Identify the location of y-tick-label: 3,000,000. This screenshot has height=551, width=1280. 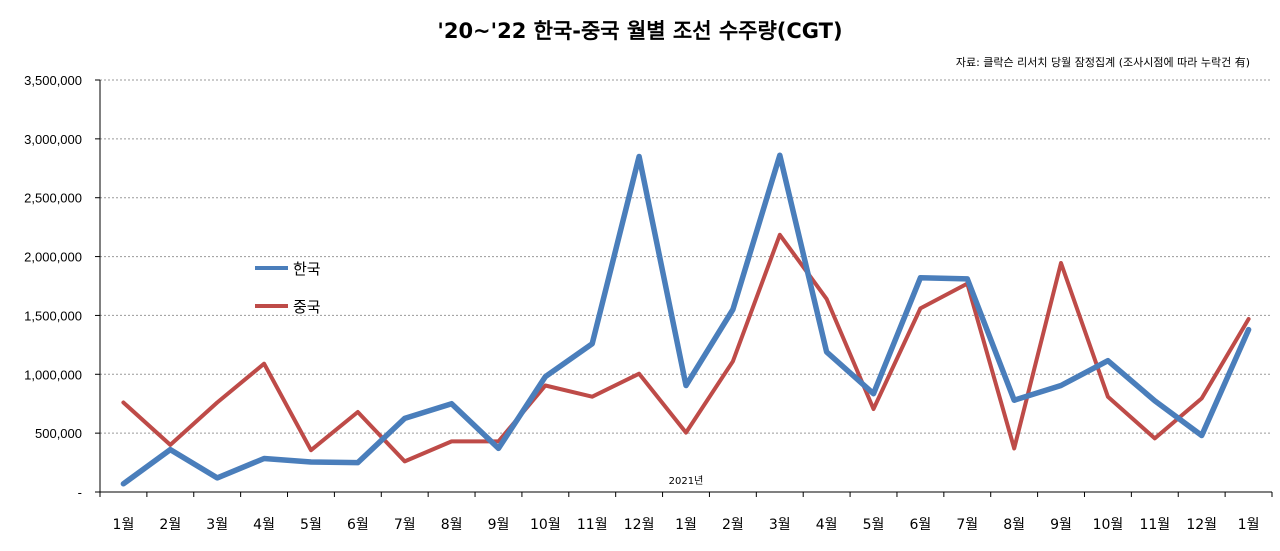
(53, 139).